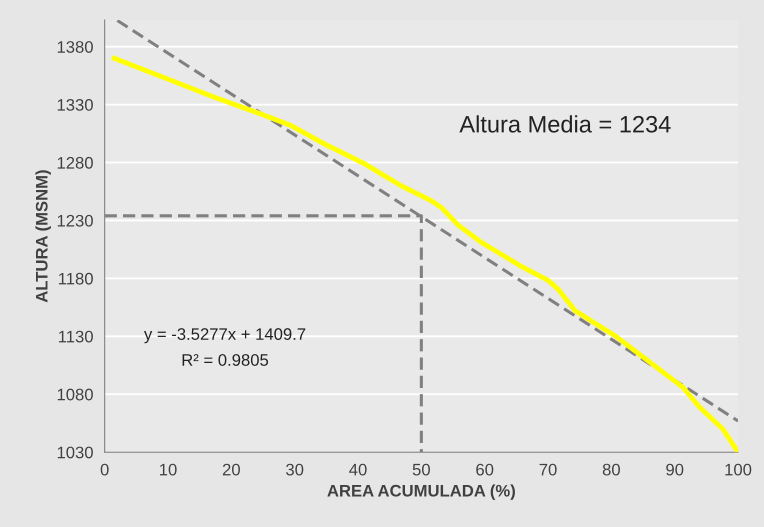 Image resolution: width=764 pixels, height=527 pixels. Describe the element at coordinates (75, 278) in the screenshot. I see `y-tick-label: 1180` at that location.